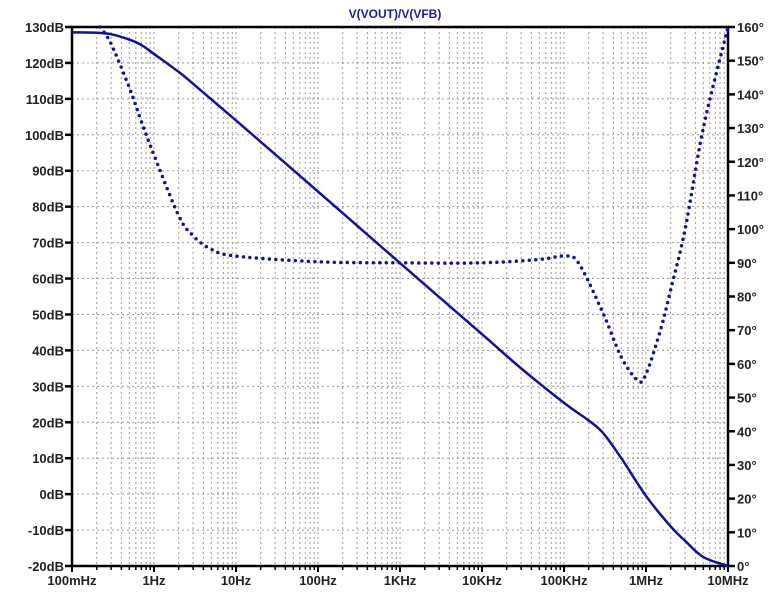  I want to click on chart-title: V(VOUT)/V(VFB), so click(395, 14).